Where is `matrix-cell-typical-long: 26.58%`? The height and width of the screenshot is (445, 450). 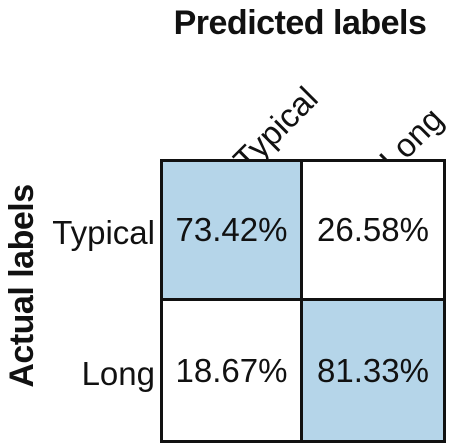
matrix-cell-typical-long: 26.58% is located at coordinates (373, 231).